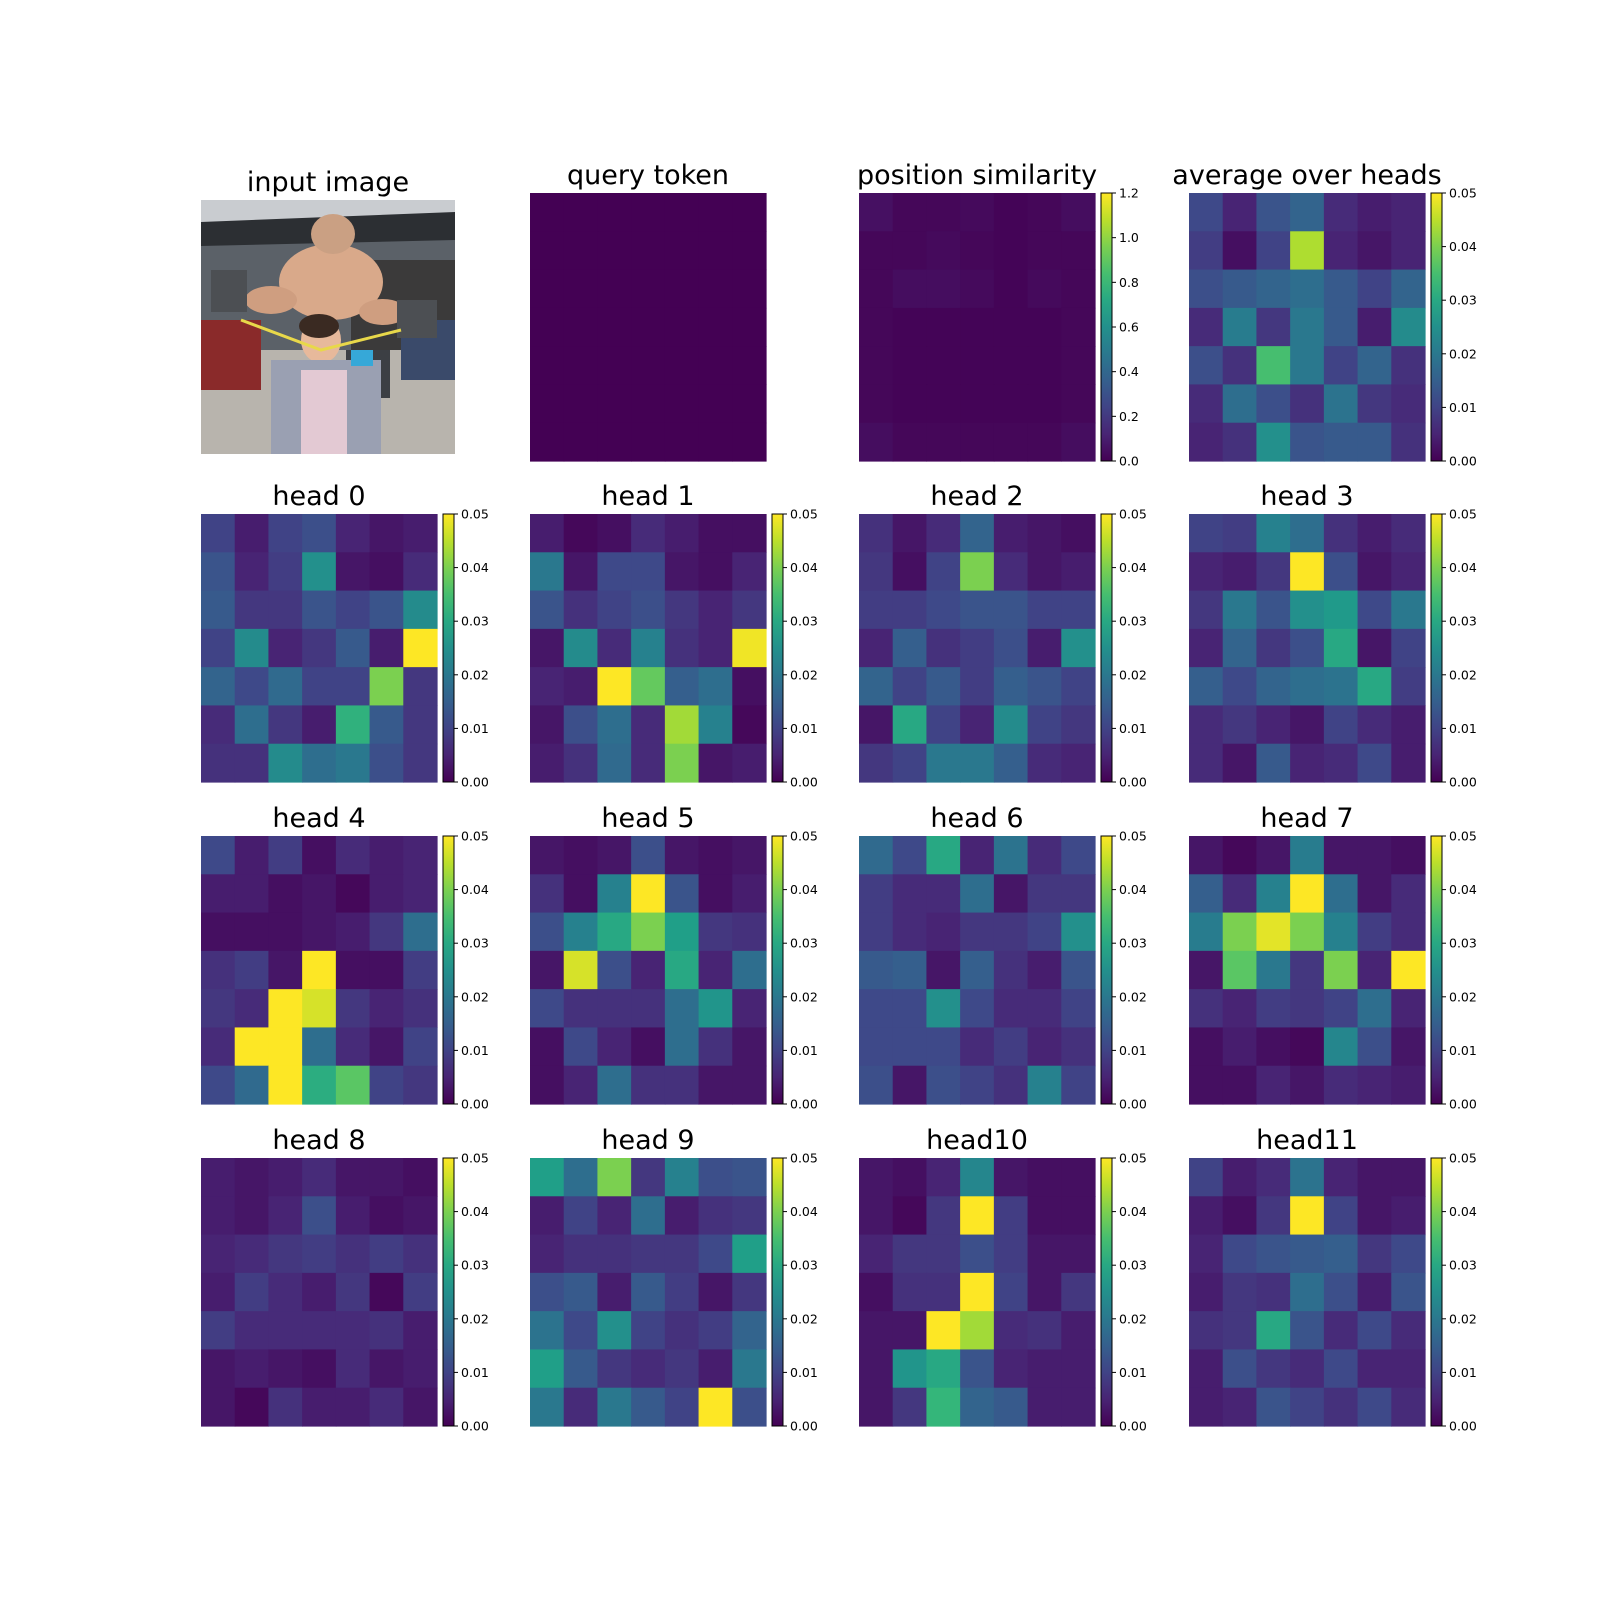 The image size is (1600, 1600). I want to click on colorbar-tick-label: 0.01, so click(475, 1372).